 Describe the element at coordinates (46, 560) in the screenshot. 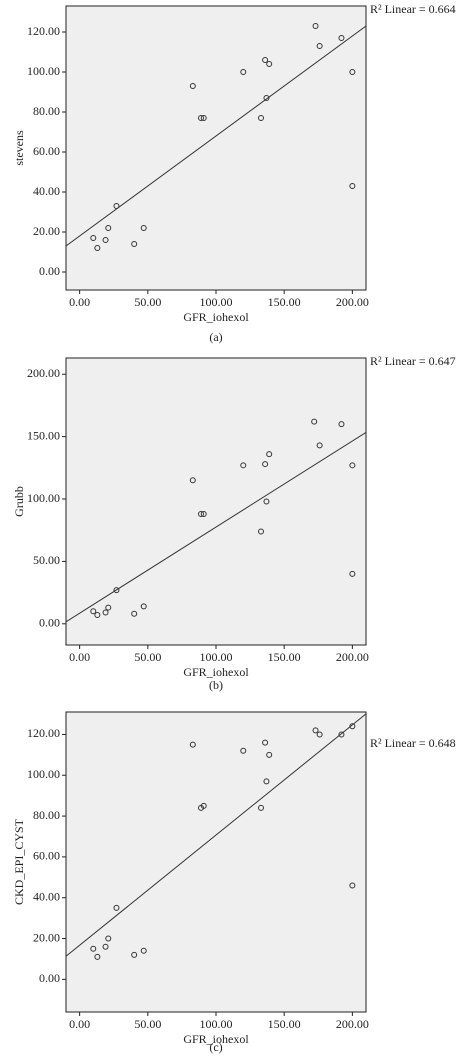

I see `y-tick-label: 50.00` at that location.